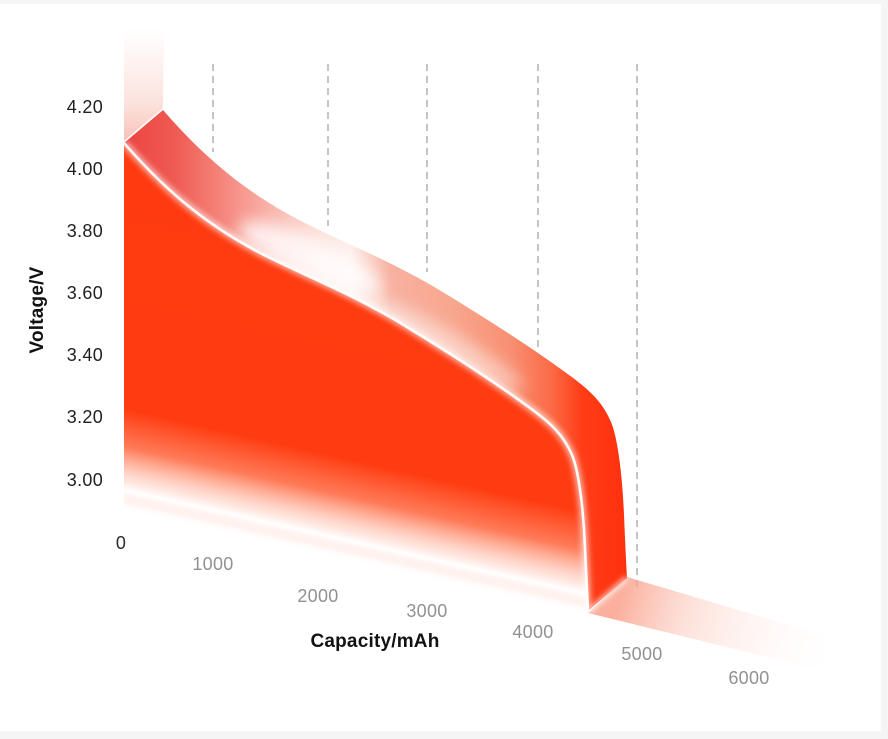 This screenshot has width=888, height=739. I want to click on y-tick-label: 3.60, so click(84, 293).